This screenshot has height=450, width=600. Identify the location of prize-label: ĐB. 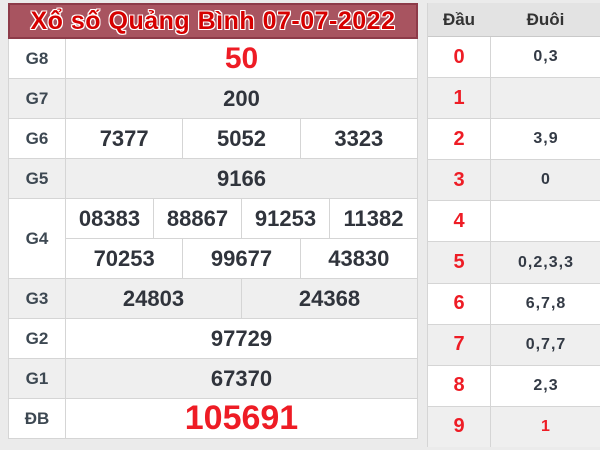
(37, 418).